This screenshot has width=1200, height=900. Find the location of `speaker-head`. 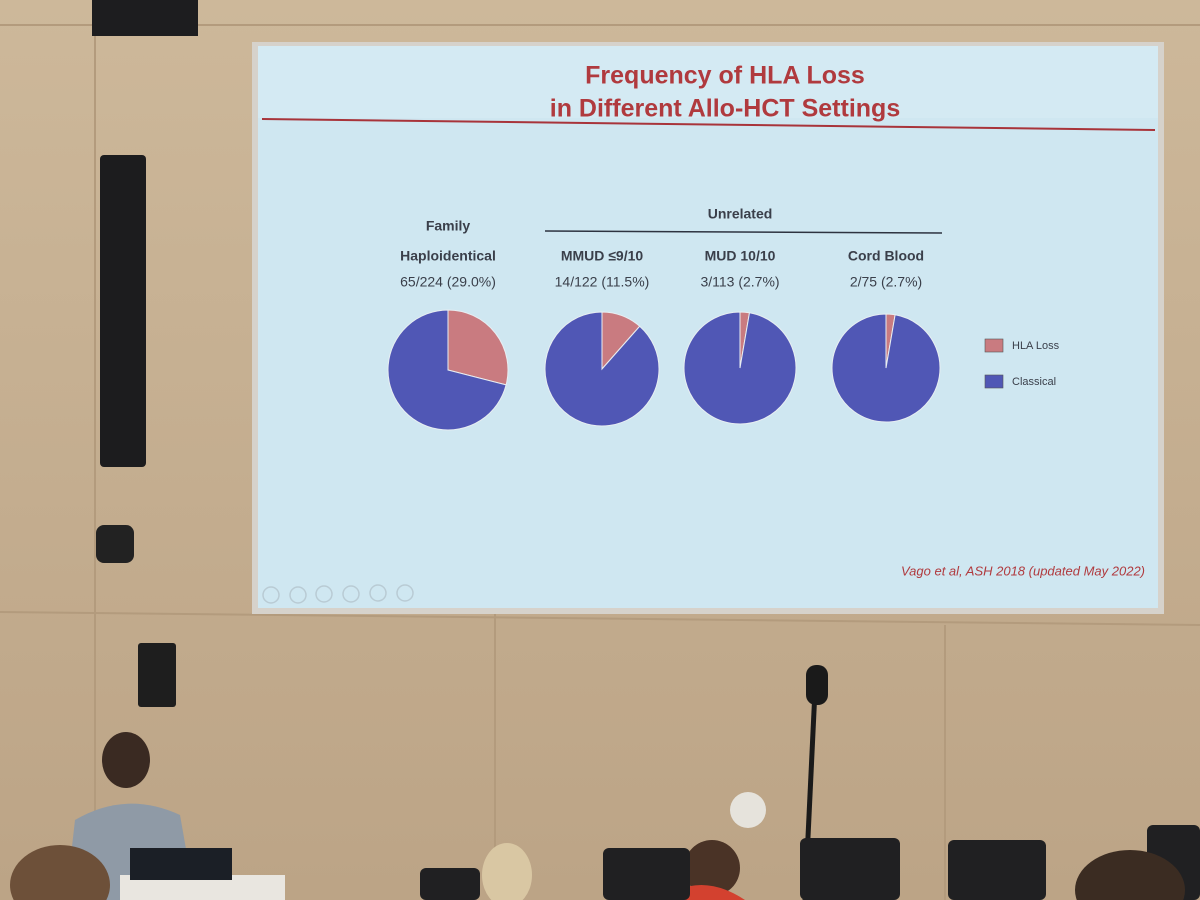

speaker-head is located at coordinates (126, 760).